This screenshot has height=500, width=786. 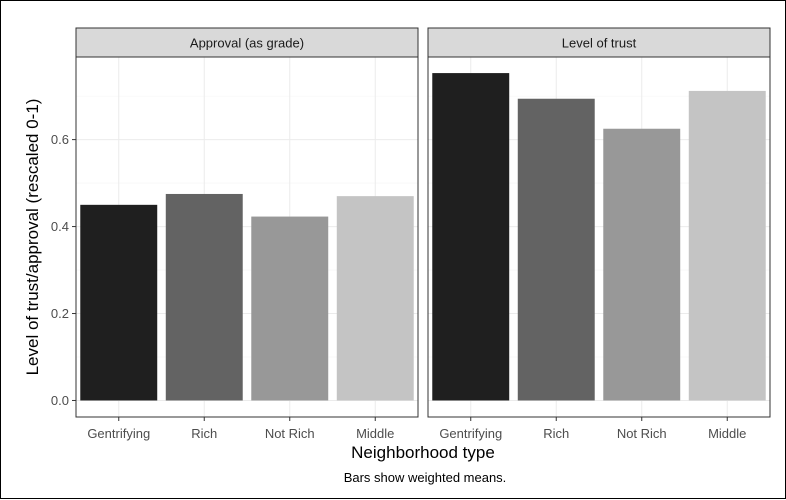 I want to click on facet-strip, so click(x=247, y=42).